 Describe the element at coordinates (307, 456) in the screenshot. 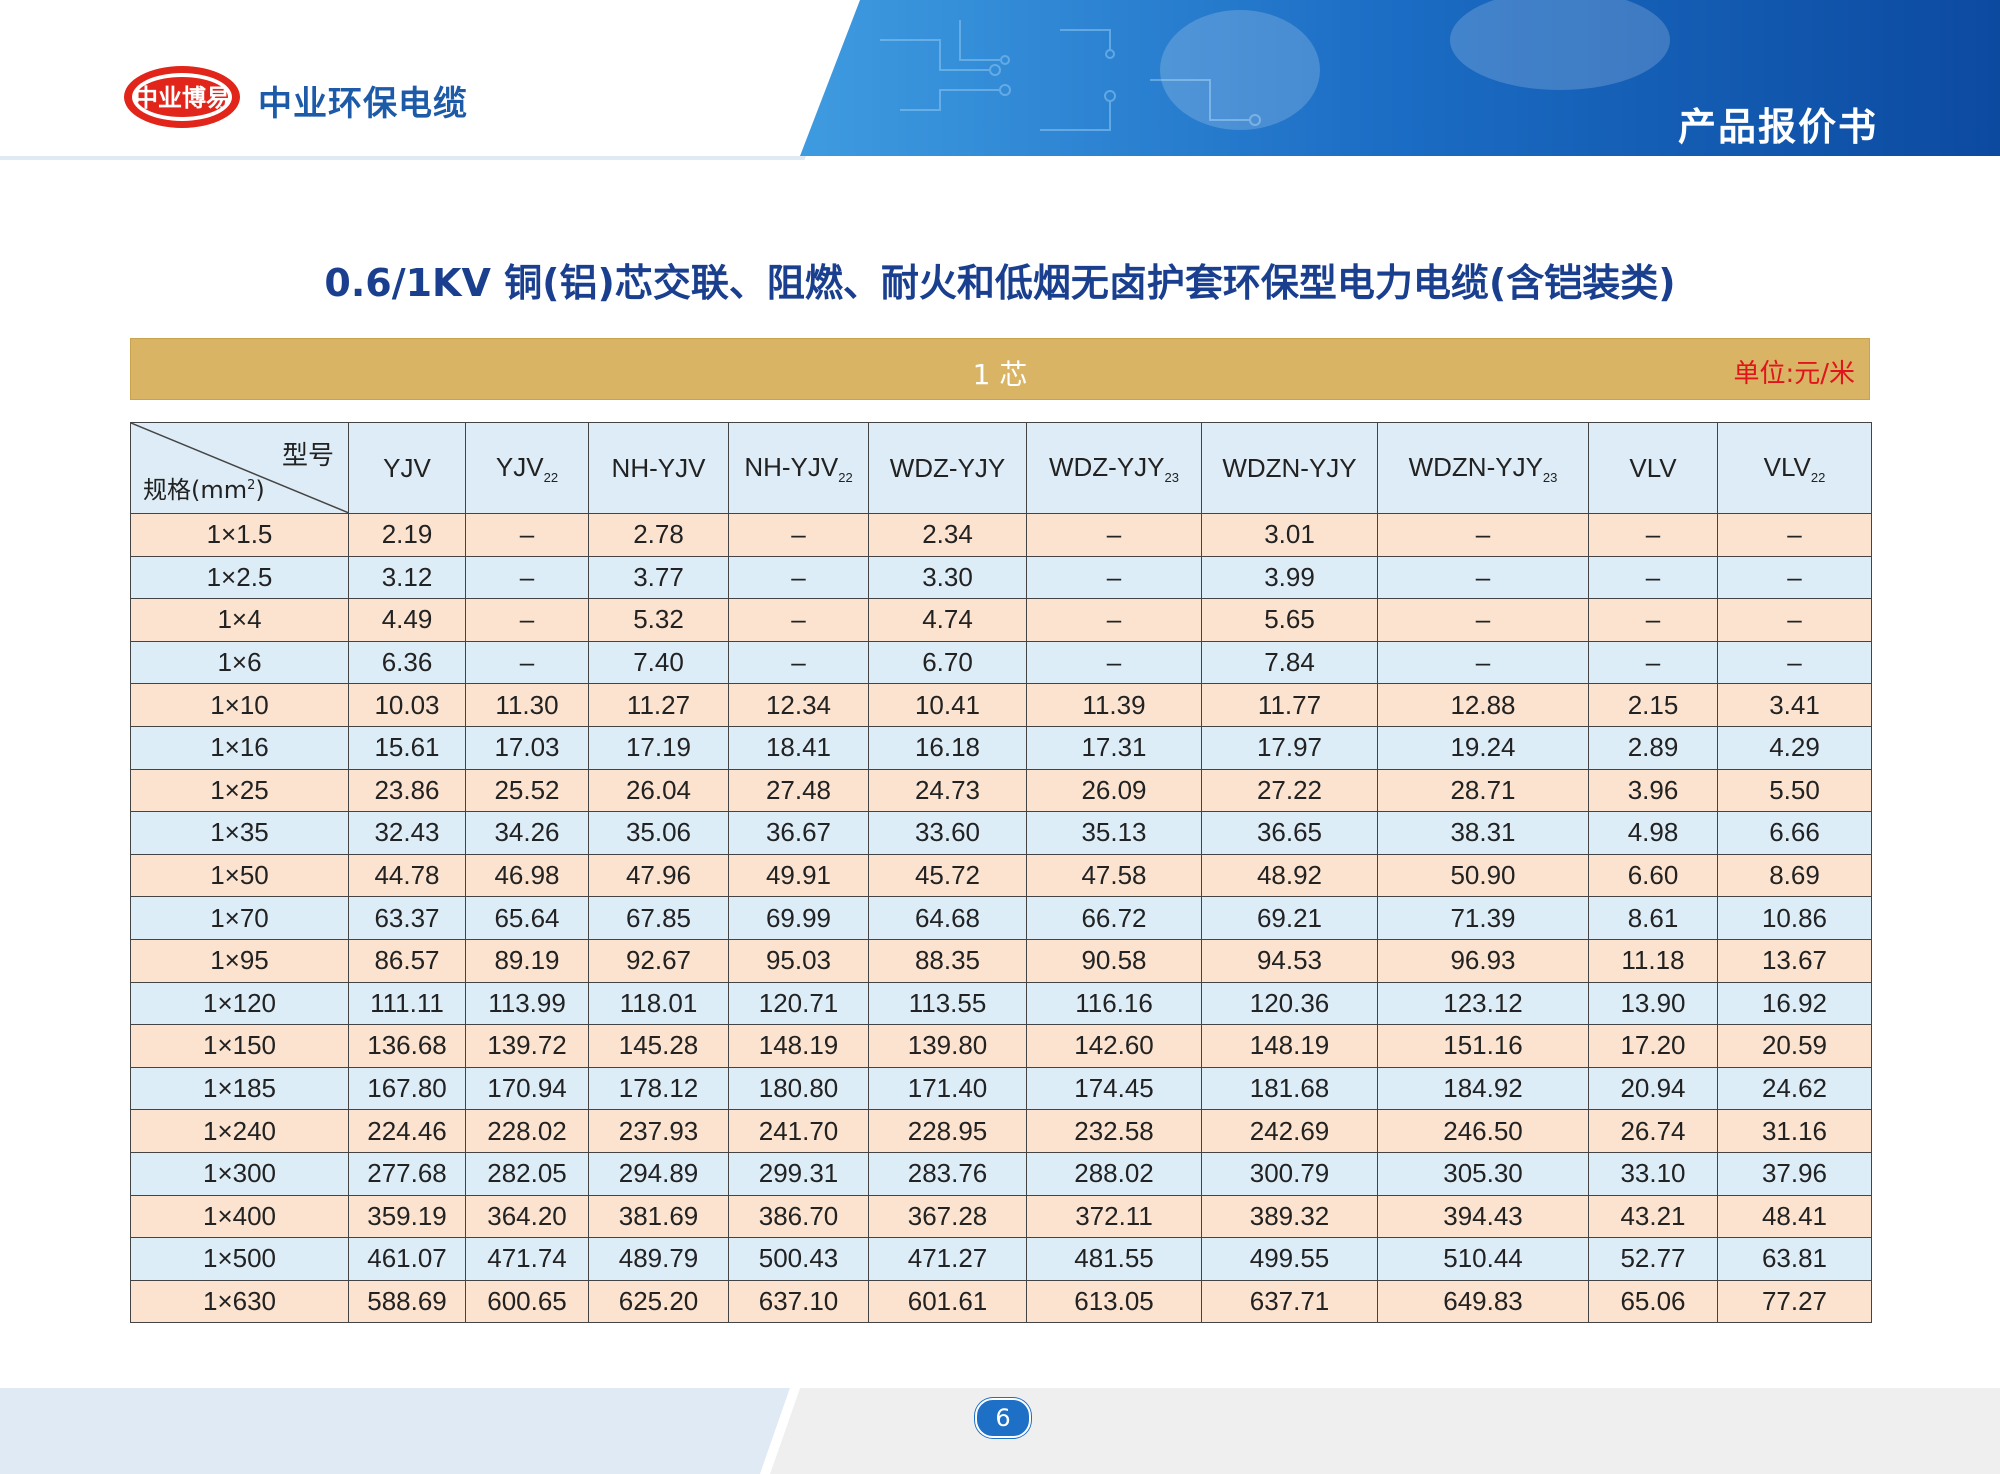

I see `corner-model-label: 型号` at that location.